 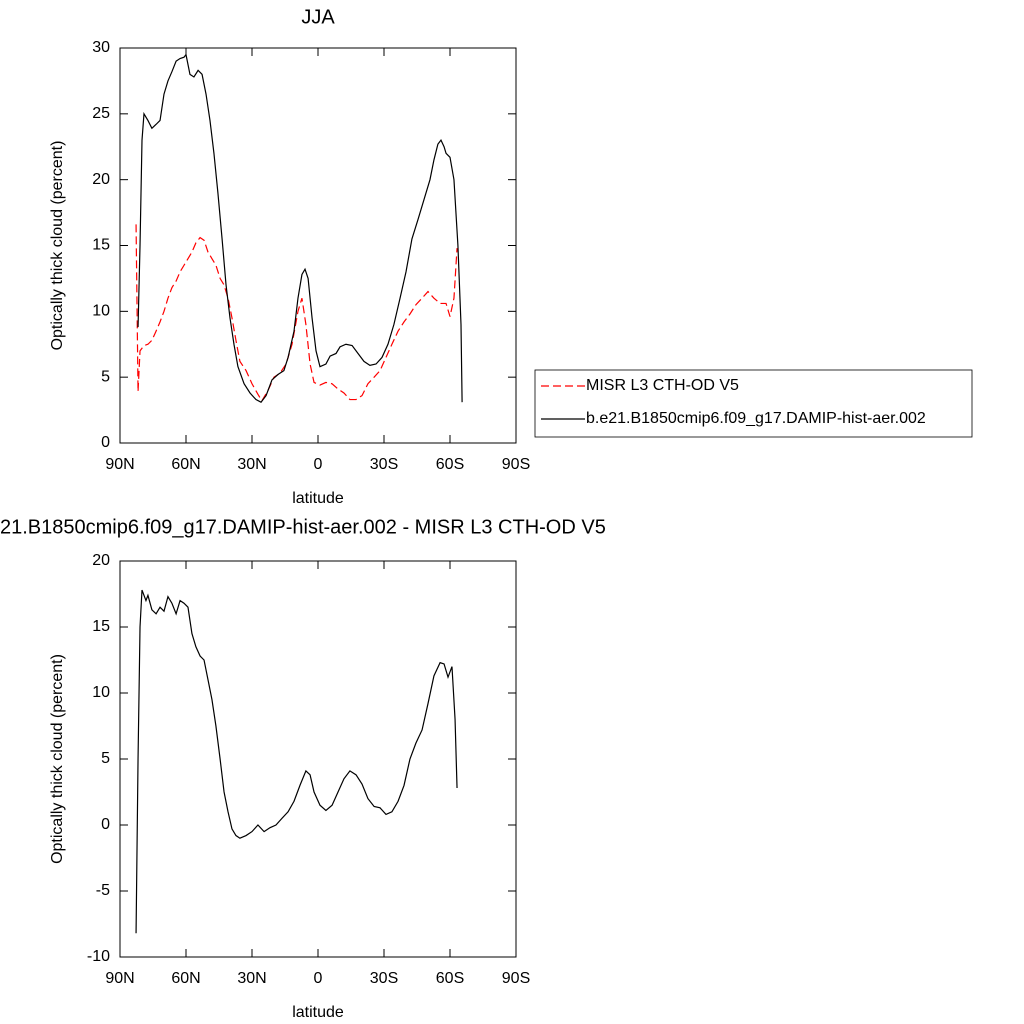 What do you see at coordinates (101, 113) in the screenshot?
I see `y-tick-label: 25` at bounding box center [101, 113].